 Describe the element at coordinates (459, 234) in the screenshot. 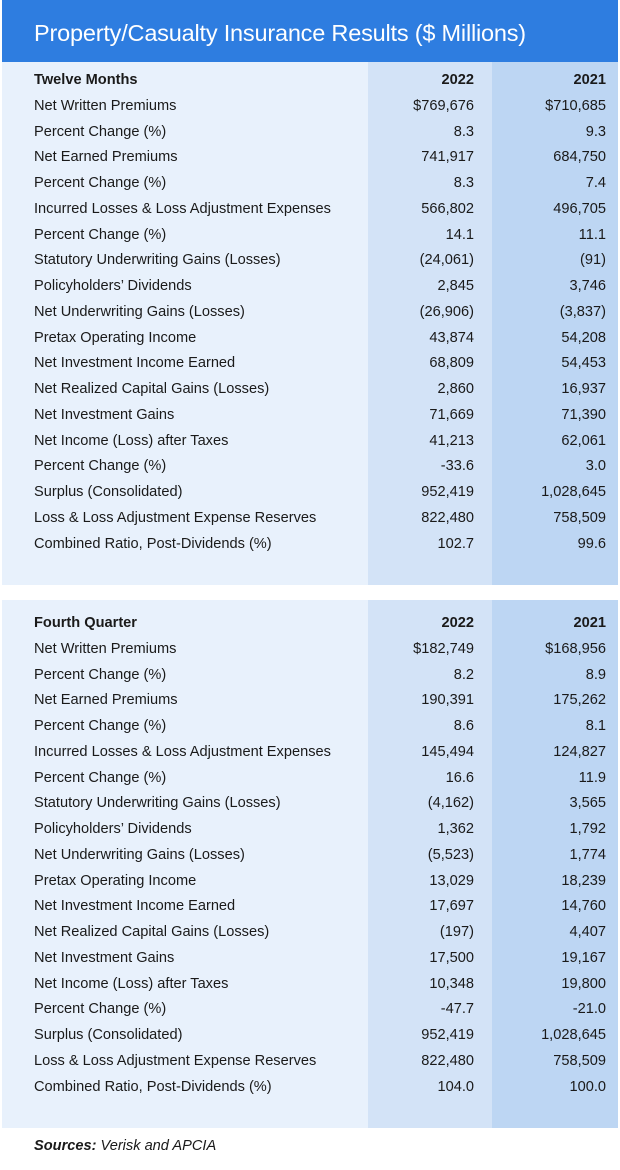

I see `value-2022: 14.1` at that location.